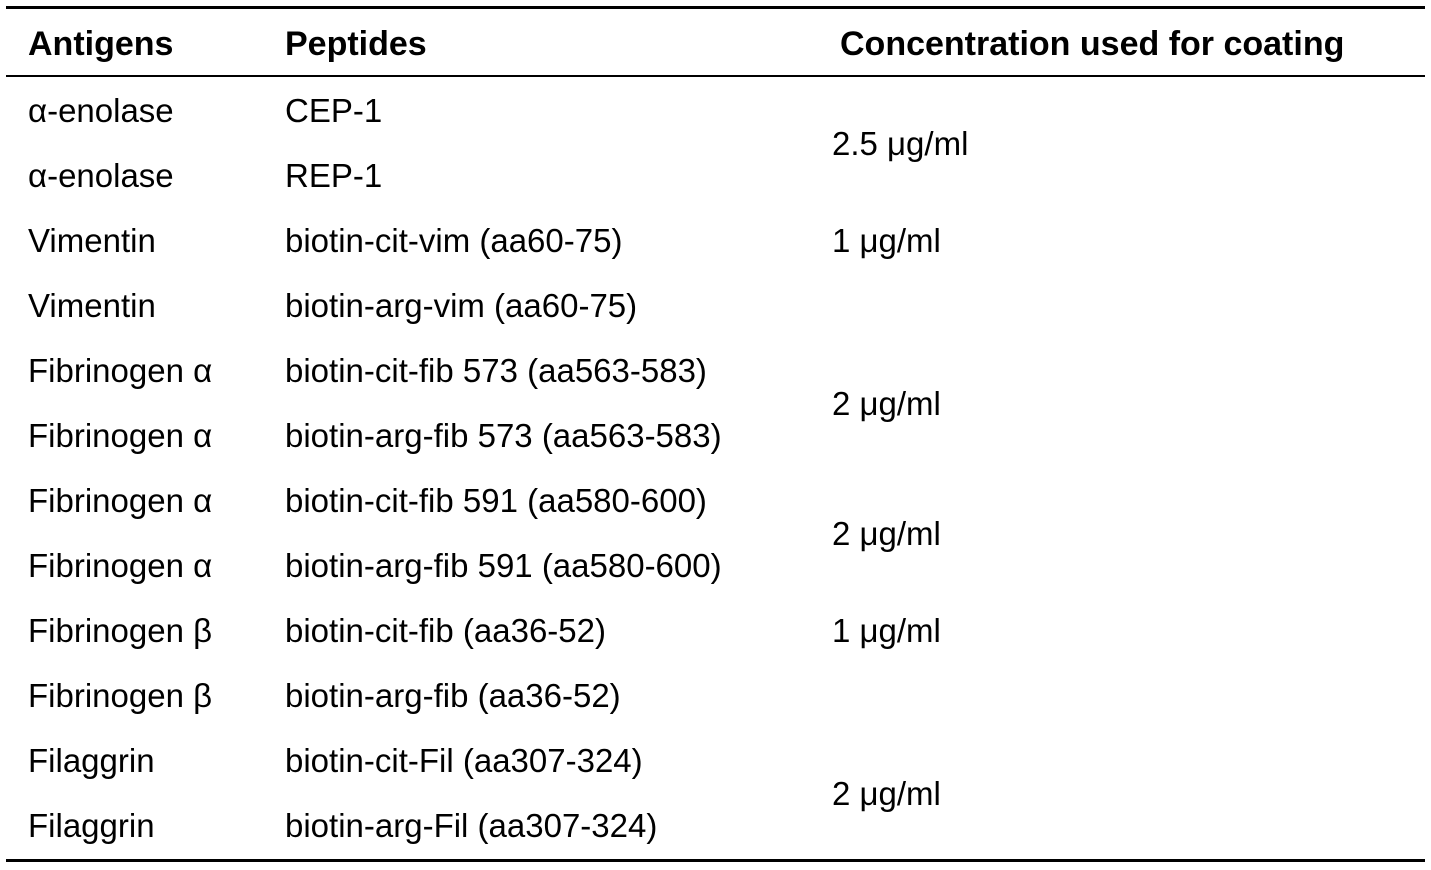 This screenshot has height=870, width=1431. What do you see at coordinates (453, 695) in the screenshot?
I see `peptide-cell: biotin-arg-fib (aa36-52)` at bounding box center [453, 695].